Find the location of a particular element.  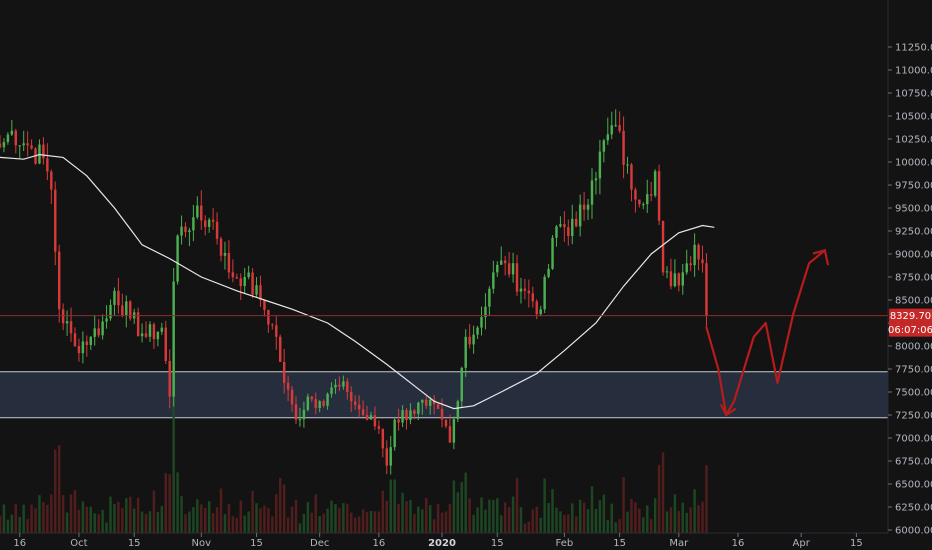

price-tick-label: 6500.00 is located at coordinates (913, 485).